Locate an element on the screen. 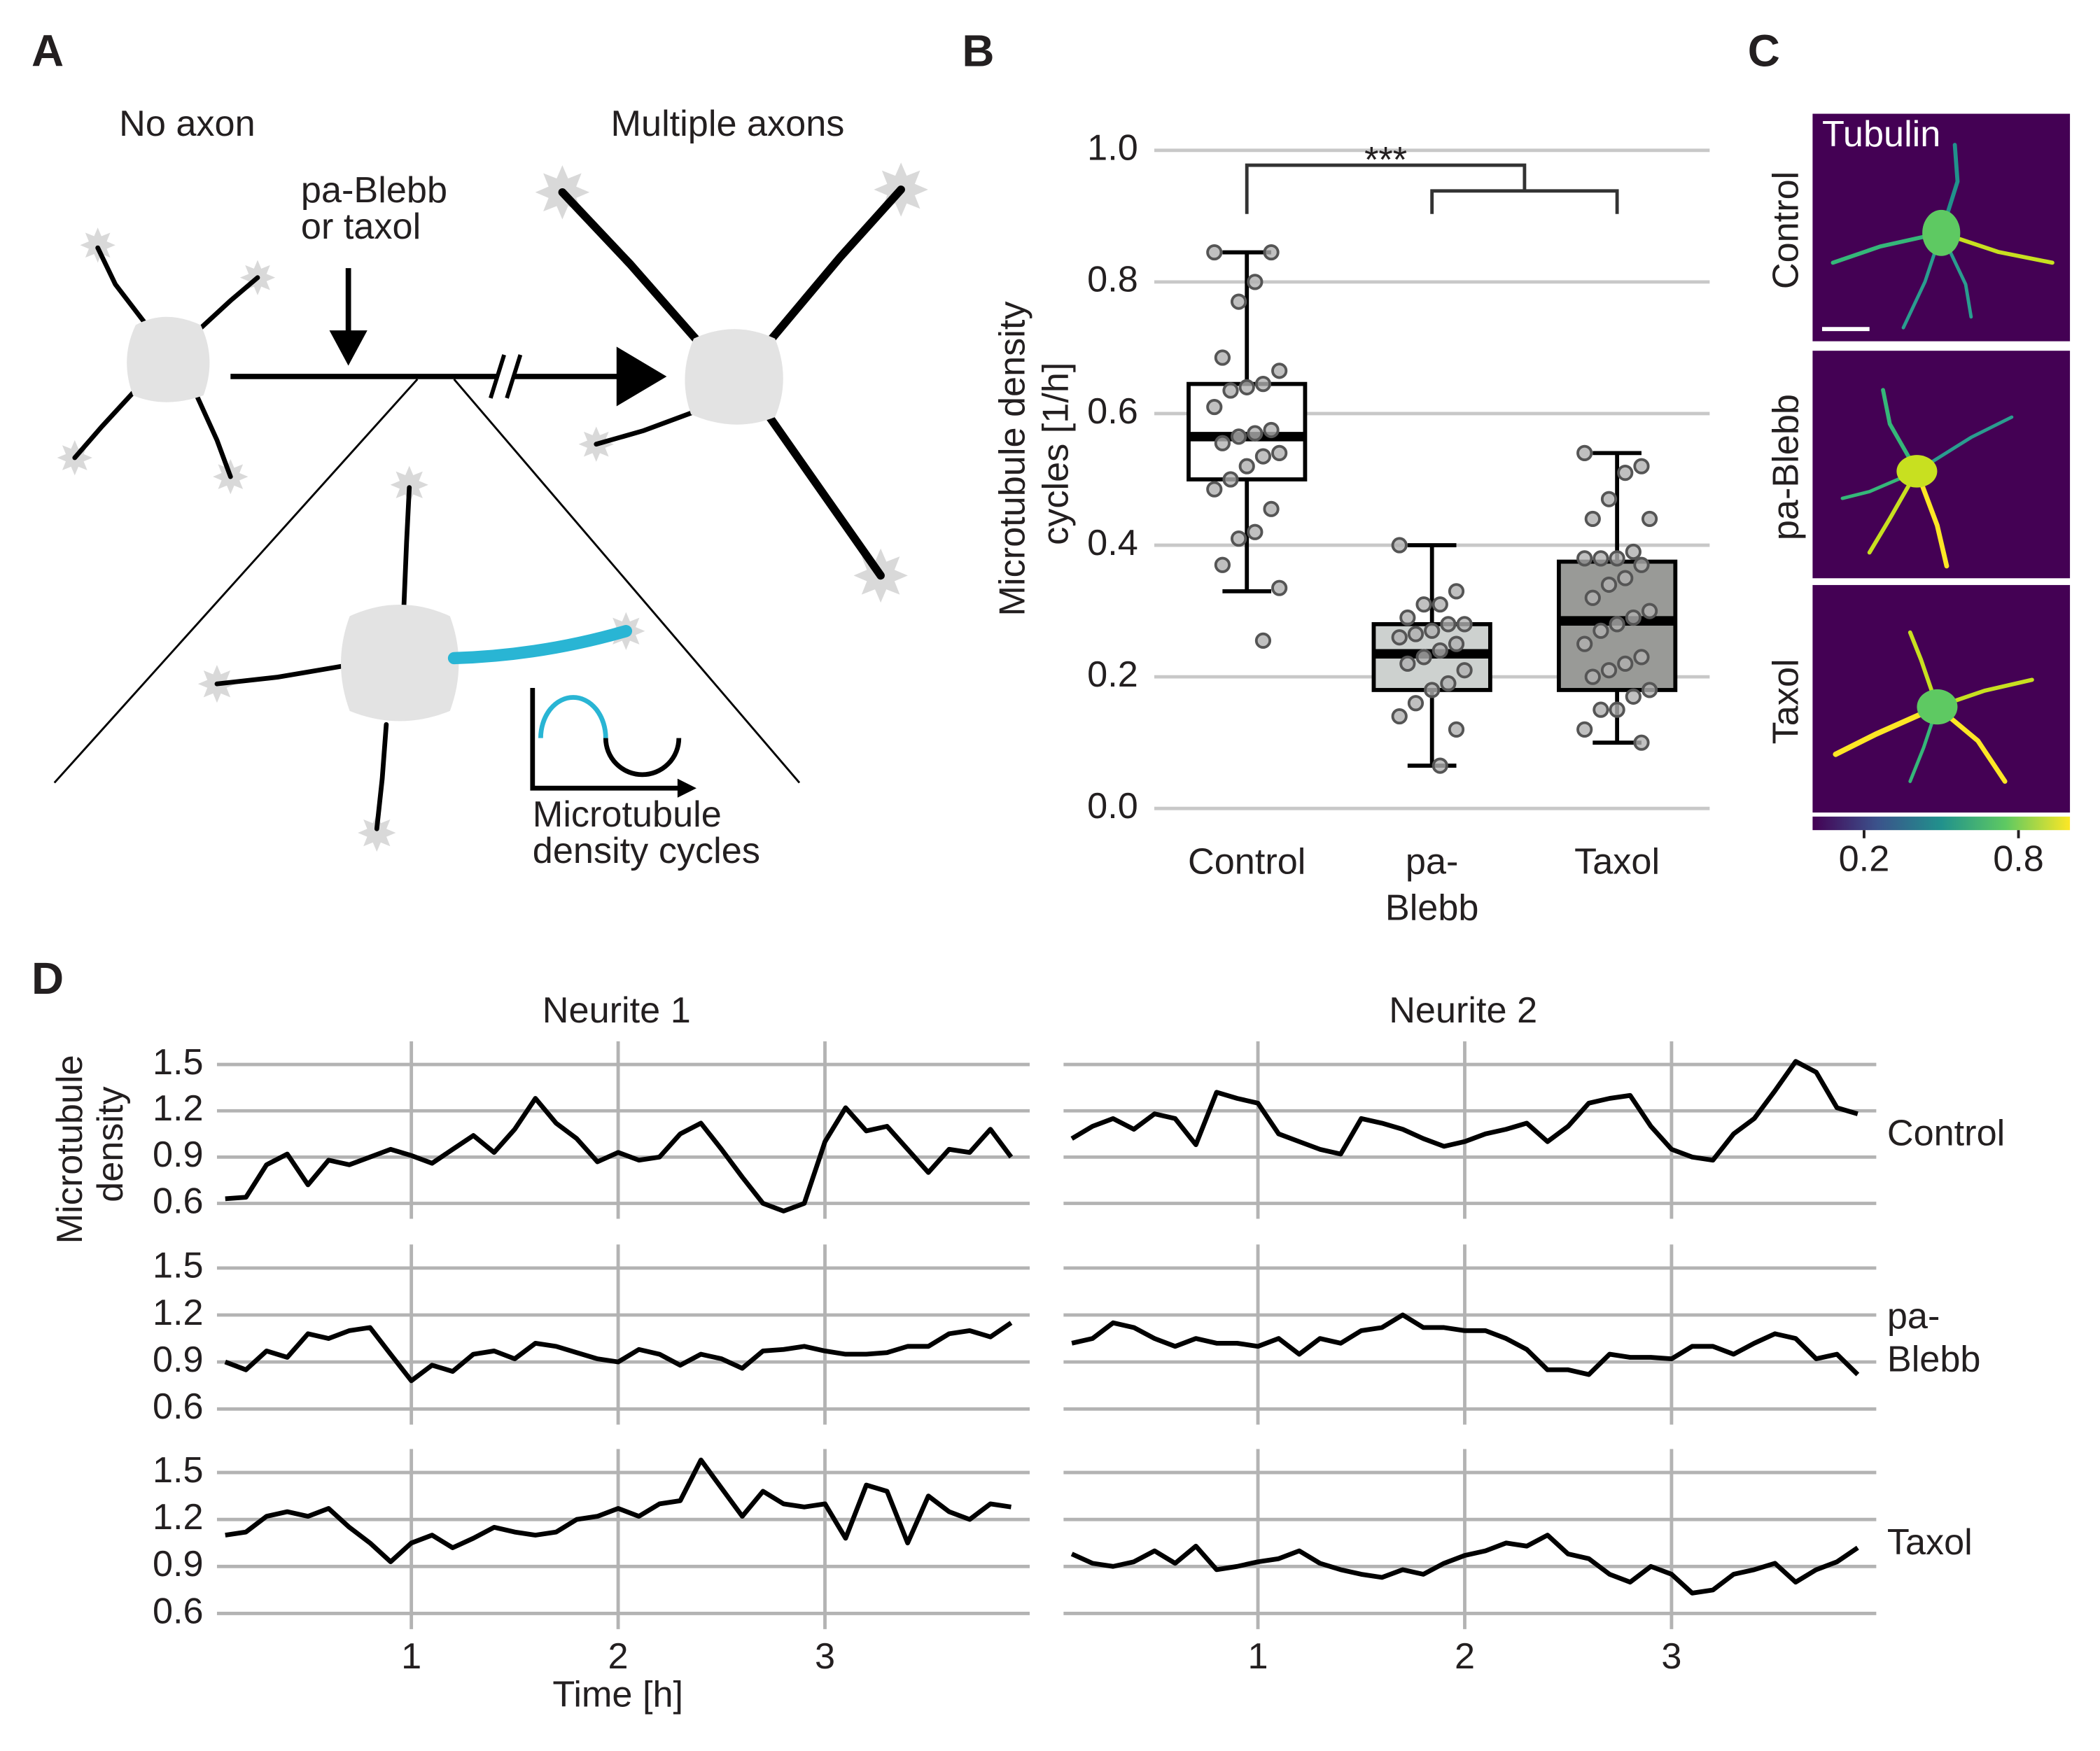 The image size is (2100, 1751). colorbar is located at coordinates (1941, 824).